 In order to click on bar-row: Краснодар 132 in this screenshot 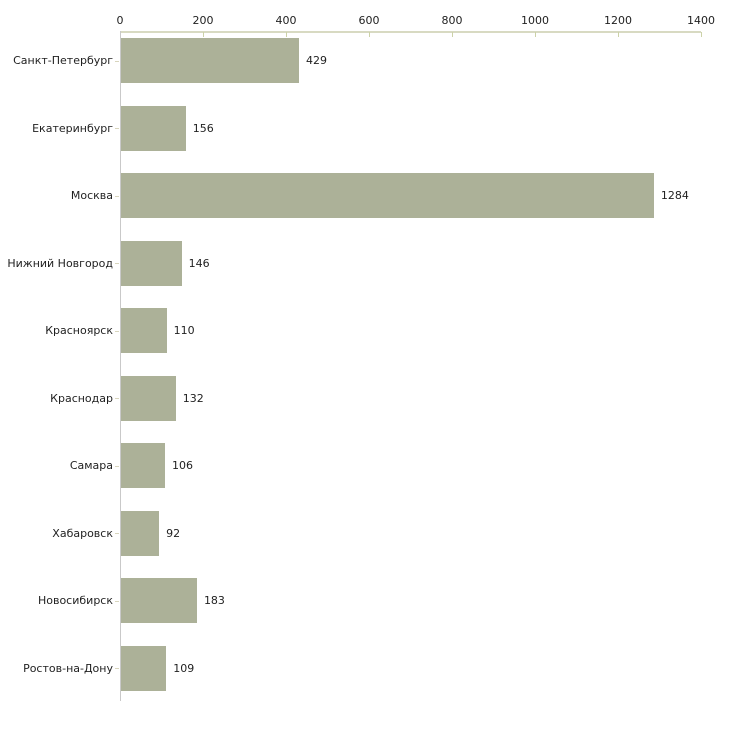, I will do `click(365, 403)`.